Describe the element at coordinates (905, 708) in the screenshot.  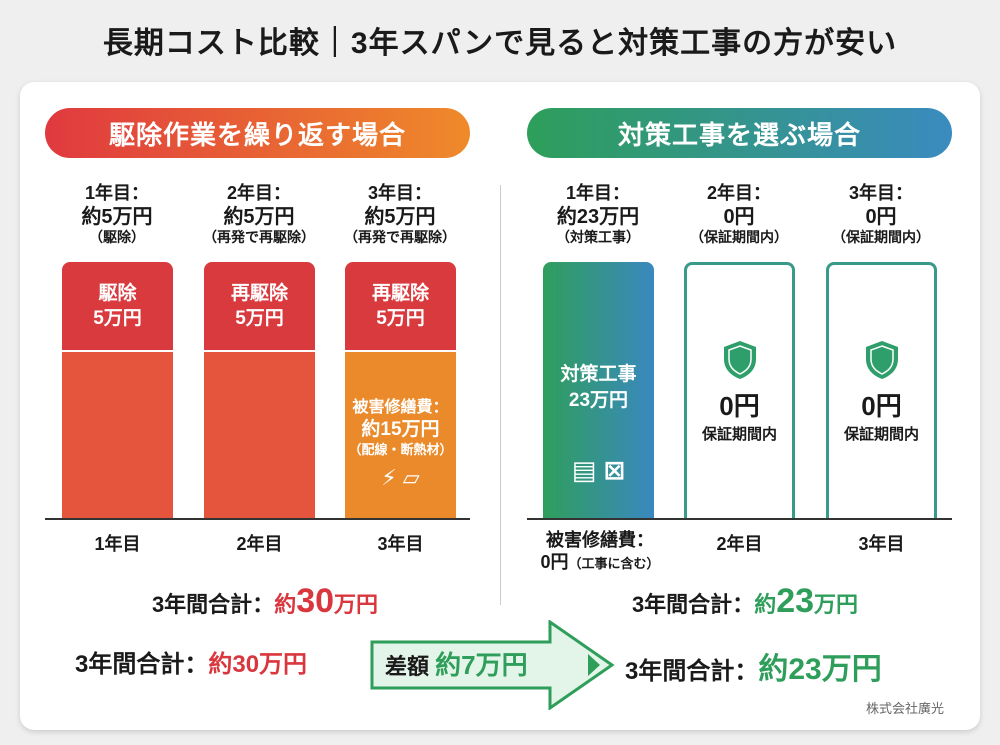
I see `company-credit: 株式会社廣光` at that location.